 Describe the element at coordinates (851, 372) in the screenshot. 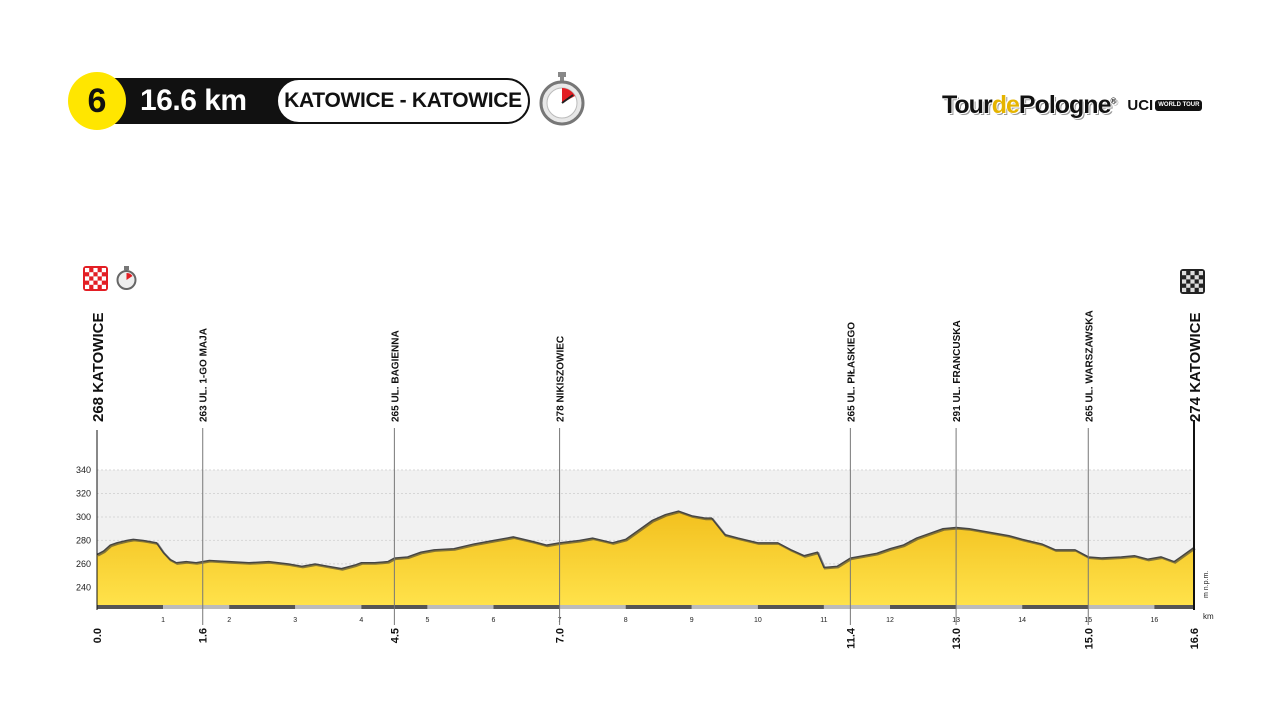

I see `waypoint-label: 265 UL. PIŁASKIEGO` at that location.